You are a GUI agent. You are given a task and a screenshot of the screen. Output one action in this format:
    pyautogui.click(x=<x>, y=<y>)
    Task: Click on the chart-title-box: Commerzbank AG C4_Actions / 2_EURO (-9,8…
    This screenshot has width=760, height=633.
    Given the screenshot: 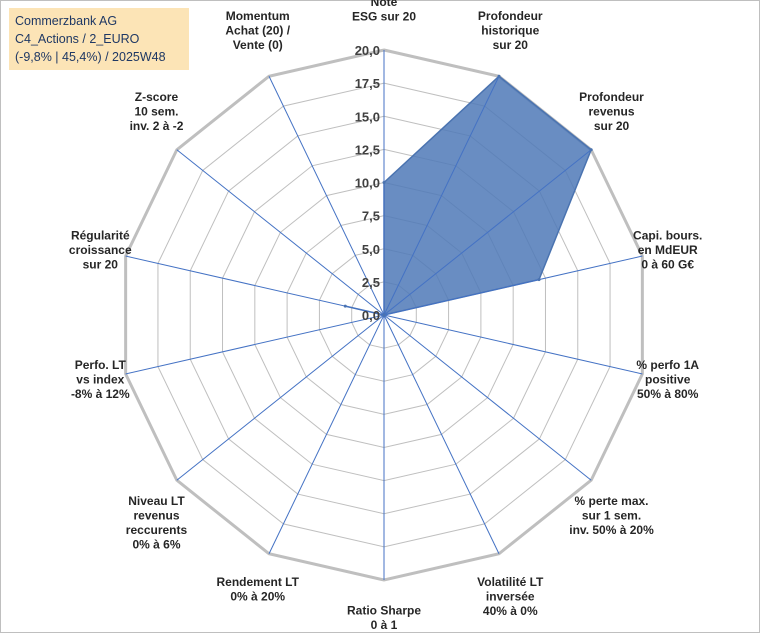 What is the action you would take?
    pyautogui.click(x=99, y=39)
    